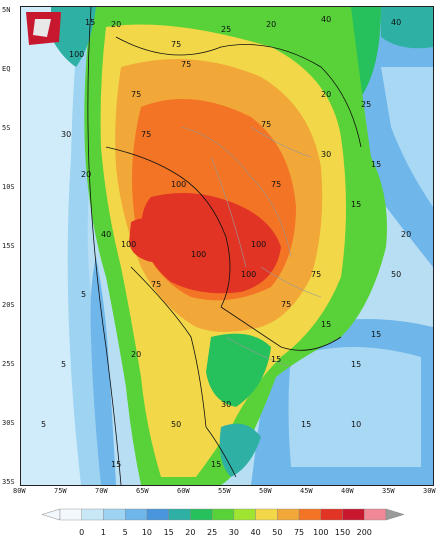 The width and height of the screenshot is (448, 545). What do you see at coordinates (394, 514) in the screenshot?
I see `colorbar-max-arrow` at bounding box center [394, 514].